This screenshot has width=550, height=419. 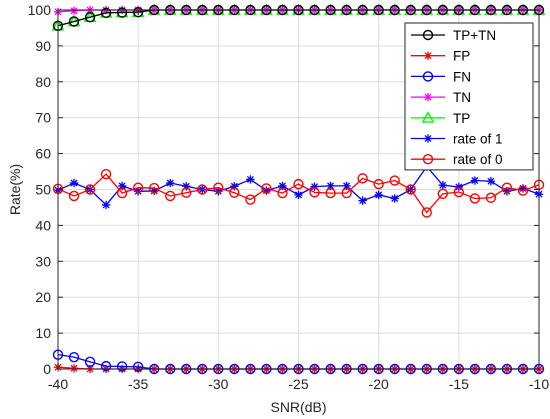 What do you see at coordinates (478, 139) in the screenshot?
I see `legend-label: rate of 1` at bounding box center [478, 139].